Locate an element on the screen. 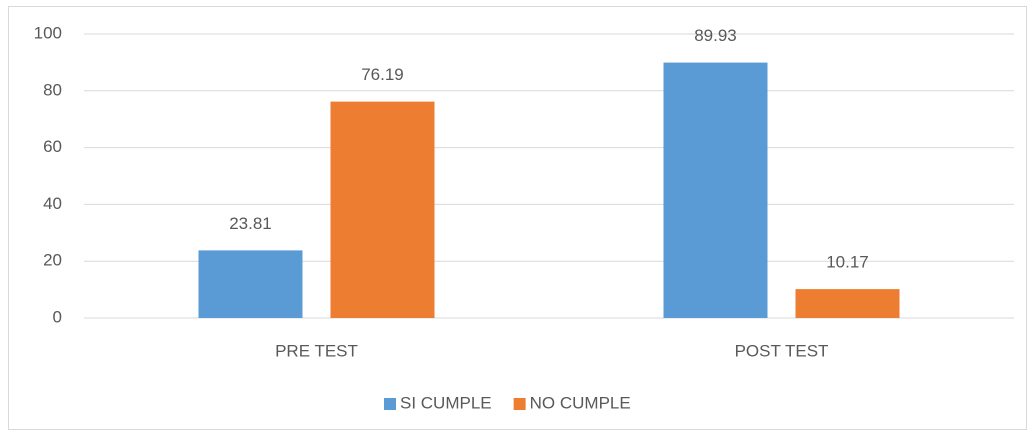  legend-label: SI CUMPLE is located at coordinates (446, 402).